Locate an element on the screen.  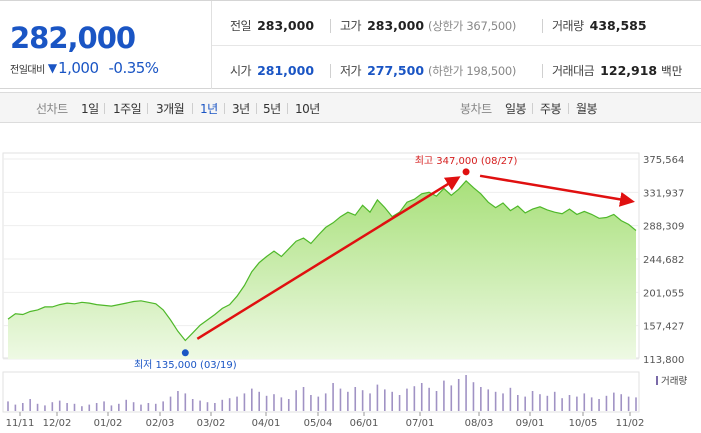
x-tick-label: 04/01 is located at coordinates (266, 423).